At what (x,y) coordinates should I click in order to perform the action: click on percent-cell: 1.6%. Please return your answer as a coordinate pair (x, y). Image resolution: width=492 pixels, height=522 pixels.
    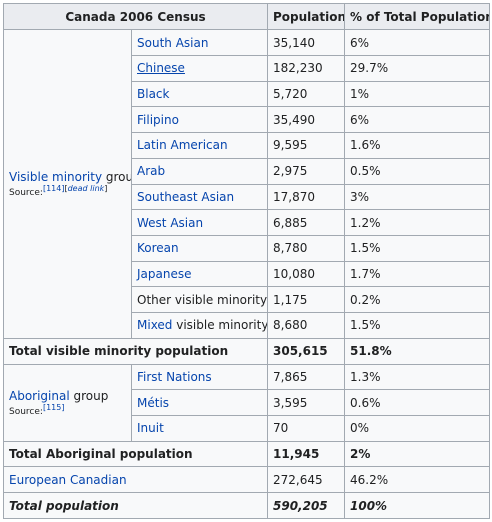
    Looking at the image, I should click on (417, 145).